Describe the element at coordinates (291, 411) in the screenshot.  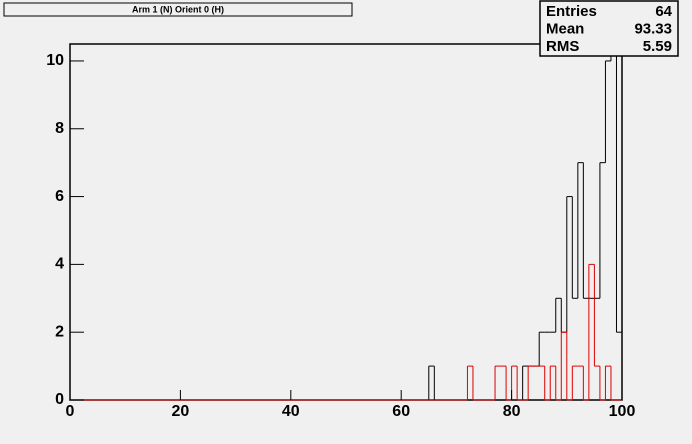
I see `x-tick-label: 40` at that location.